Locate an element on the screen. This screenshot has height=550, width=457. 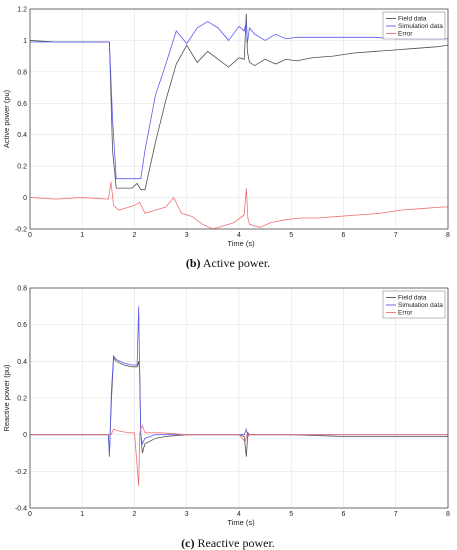
caption-label: (c) is located at coordinates (187, 543).